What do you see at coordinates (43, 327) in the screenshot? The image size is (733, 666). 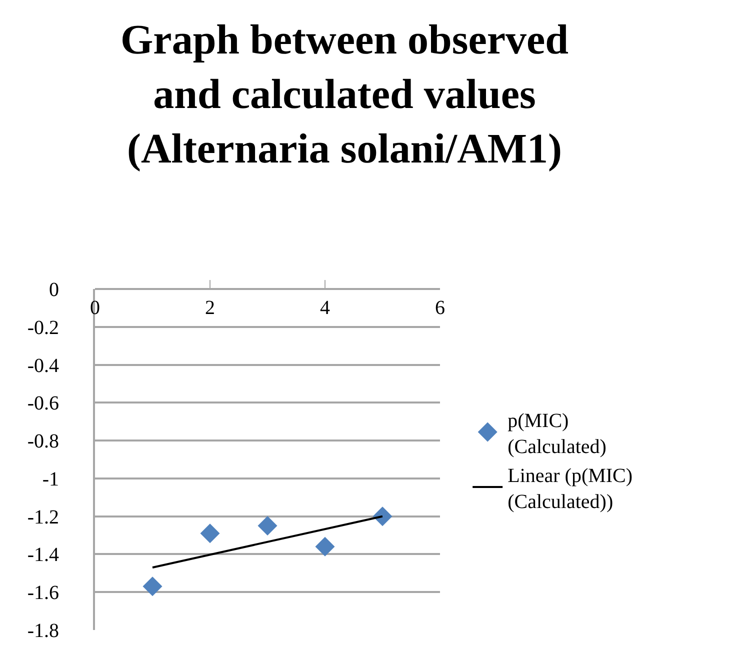 I see `y-tick-label: -0.2` at bounding box center [43, 327].